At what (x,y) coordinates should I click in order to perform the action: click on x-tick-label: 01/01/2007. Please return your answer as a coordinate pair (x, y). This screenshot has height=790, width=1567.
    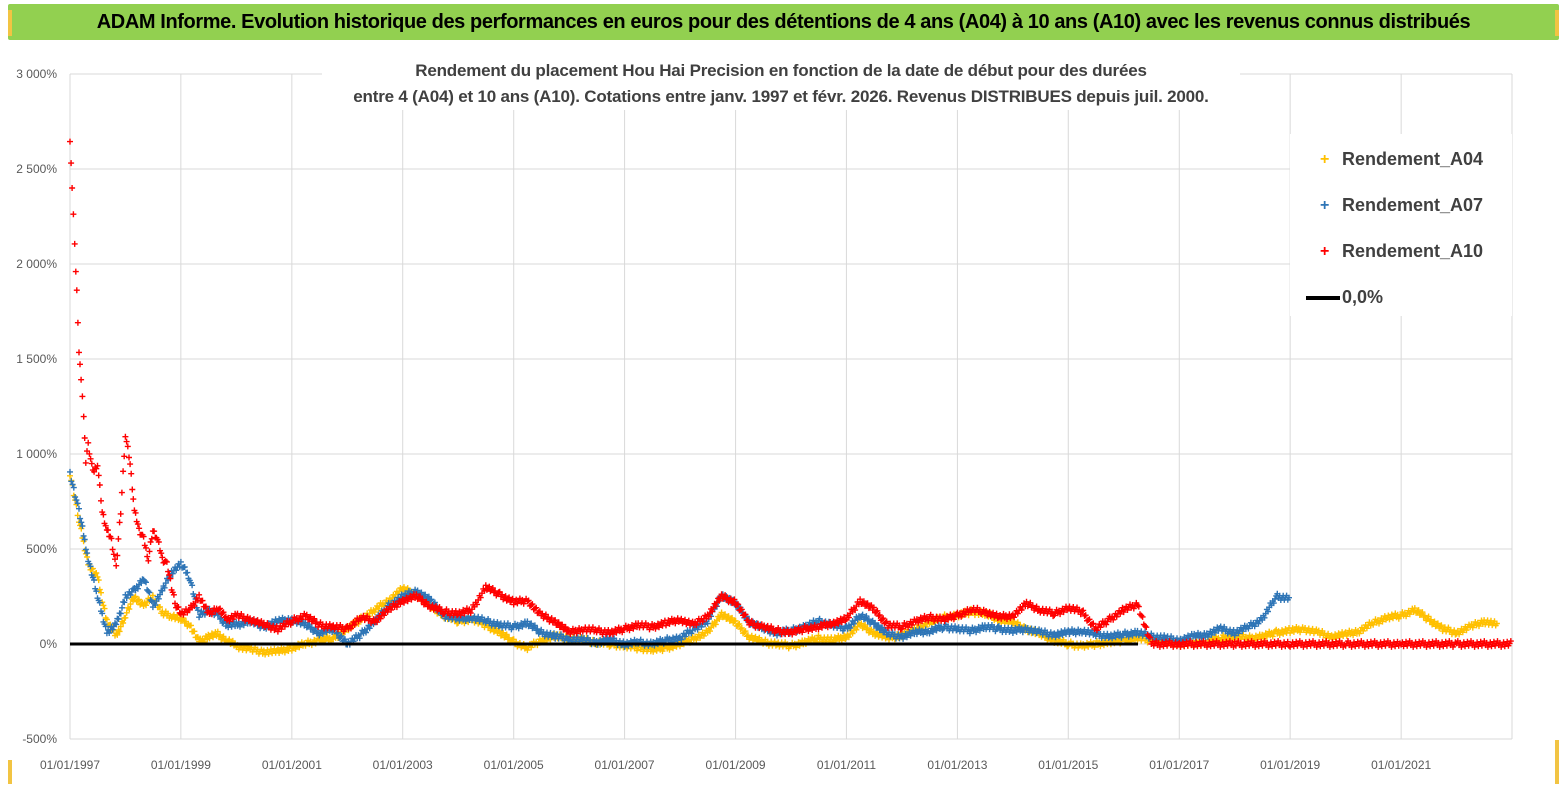
    Looking at the image, I should click on (625, 765).